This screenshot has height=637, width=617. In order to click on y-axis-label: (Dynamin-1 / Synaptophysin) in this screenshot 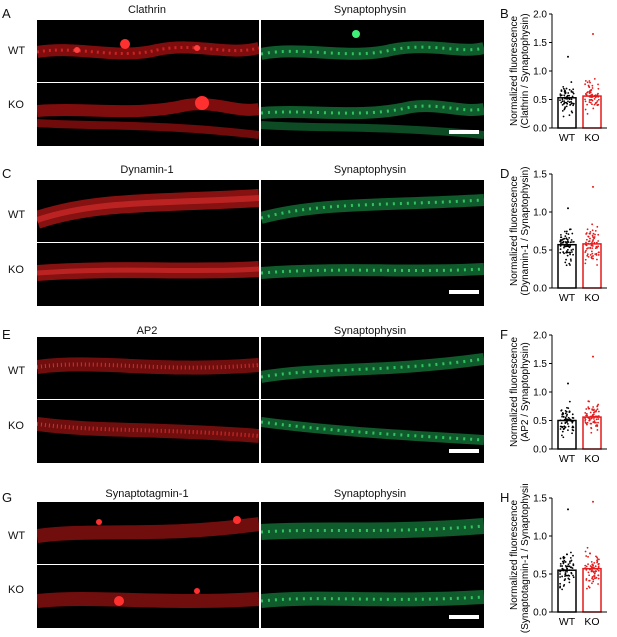, I will do `click(525, 231)`.